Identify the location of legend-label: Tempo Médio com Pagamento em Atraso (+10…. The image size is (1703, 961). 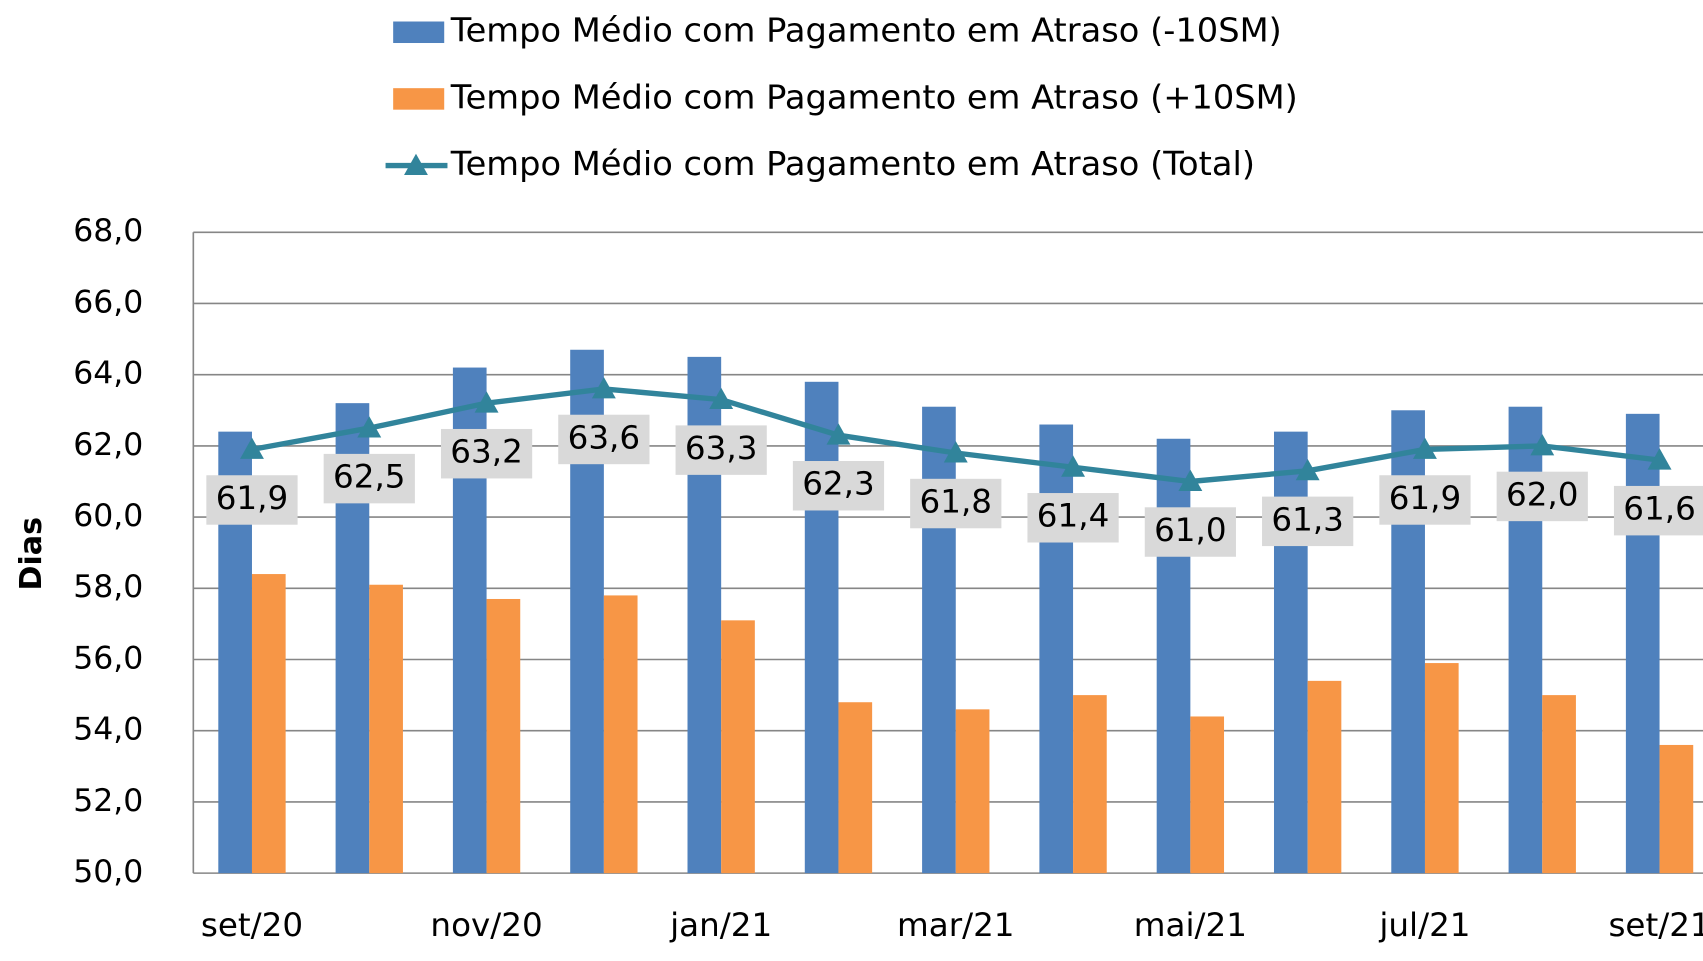
(874, 97).